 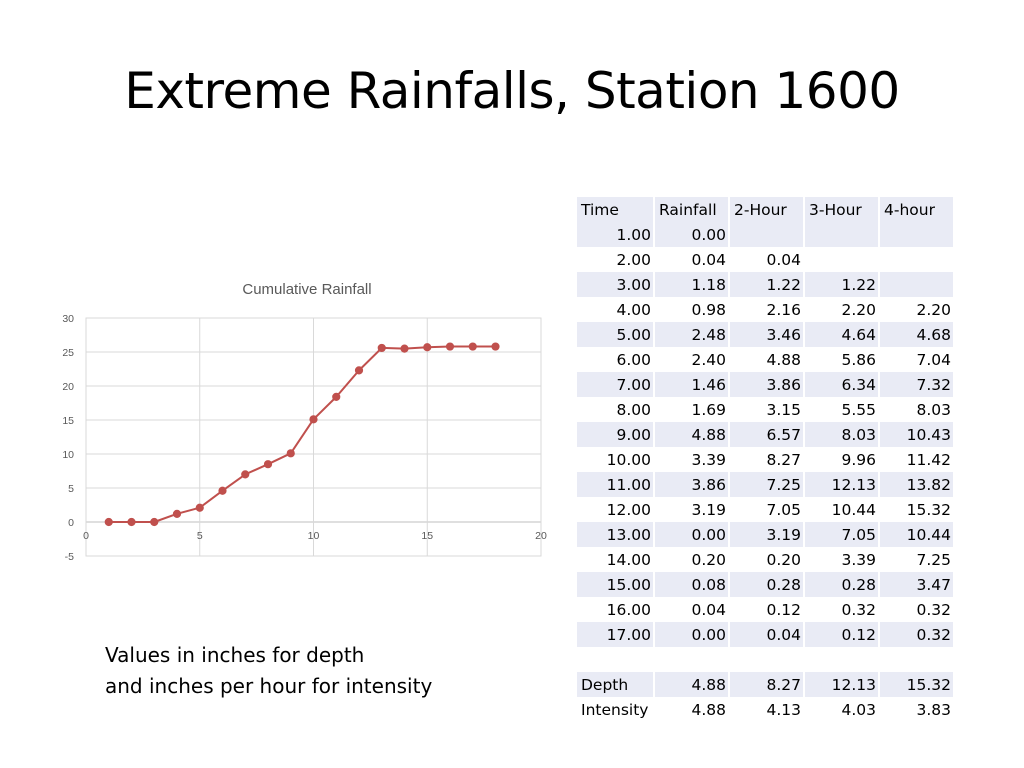 I want to click on table-cell: 7.05, so click(x=842, y=534).